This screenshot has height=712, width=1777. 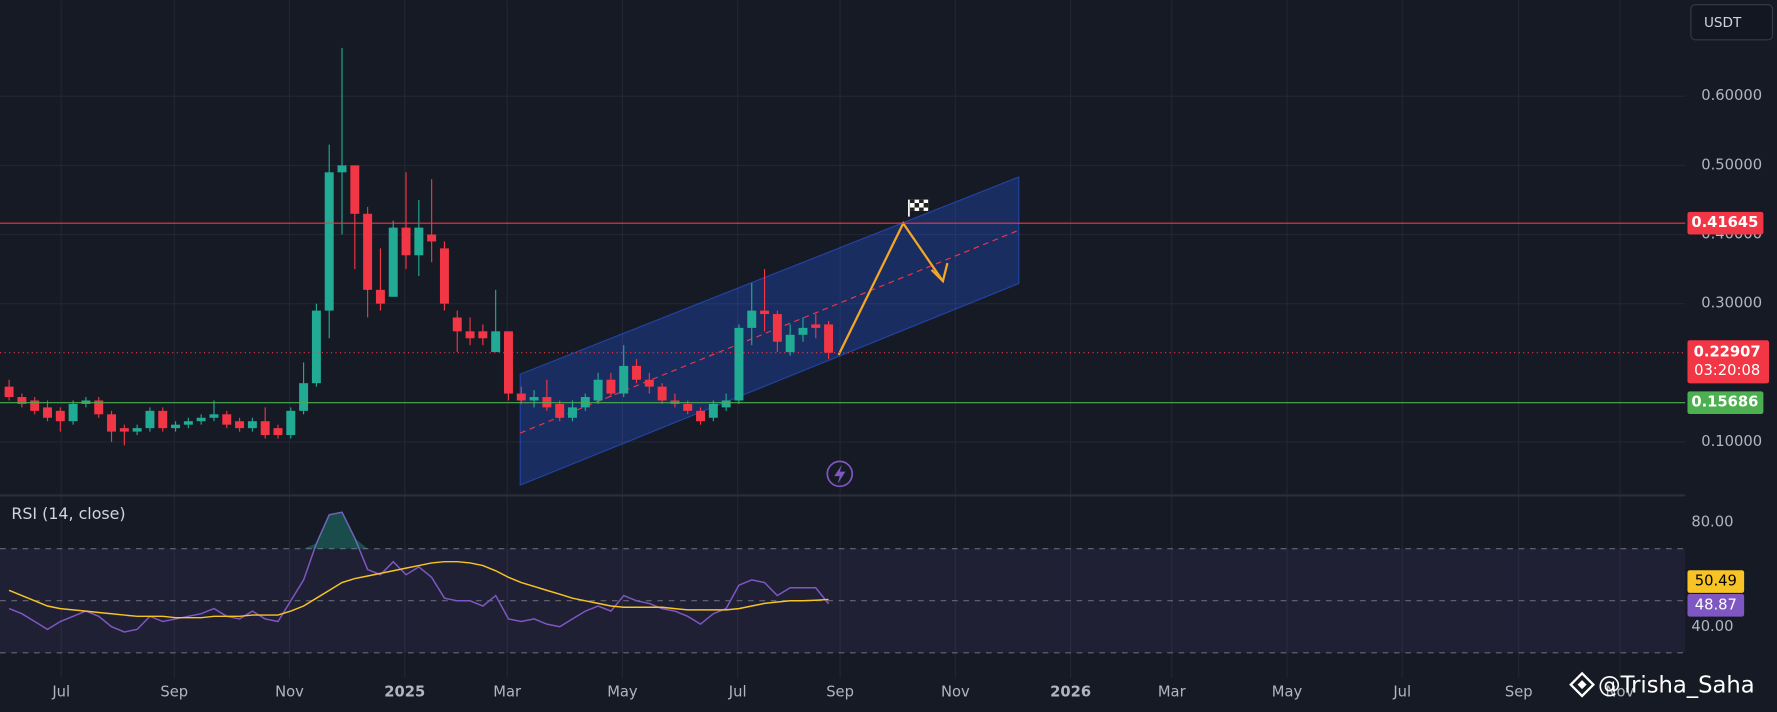 What do you see at coordinates (769, 331) in the screenshot?
I see `channel-midline` at bounding box center [769, 331].